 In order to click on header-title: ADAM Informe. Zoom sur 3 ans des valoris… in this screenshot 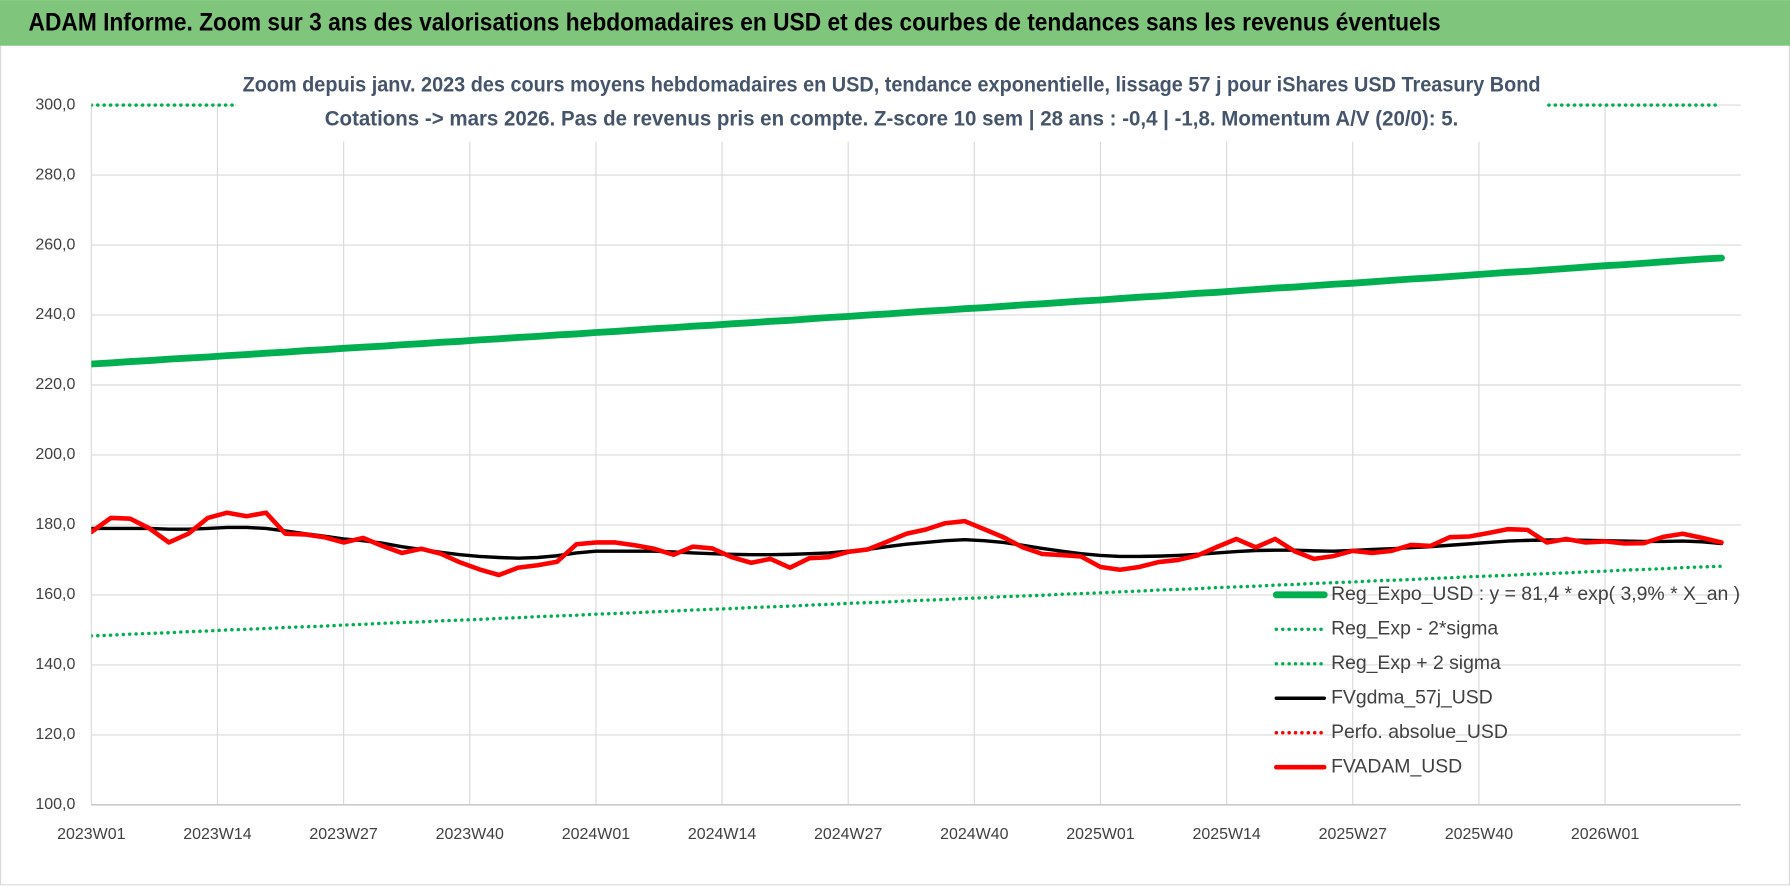, I will do `click(735, 23)`.